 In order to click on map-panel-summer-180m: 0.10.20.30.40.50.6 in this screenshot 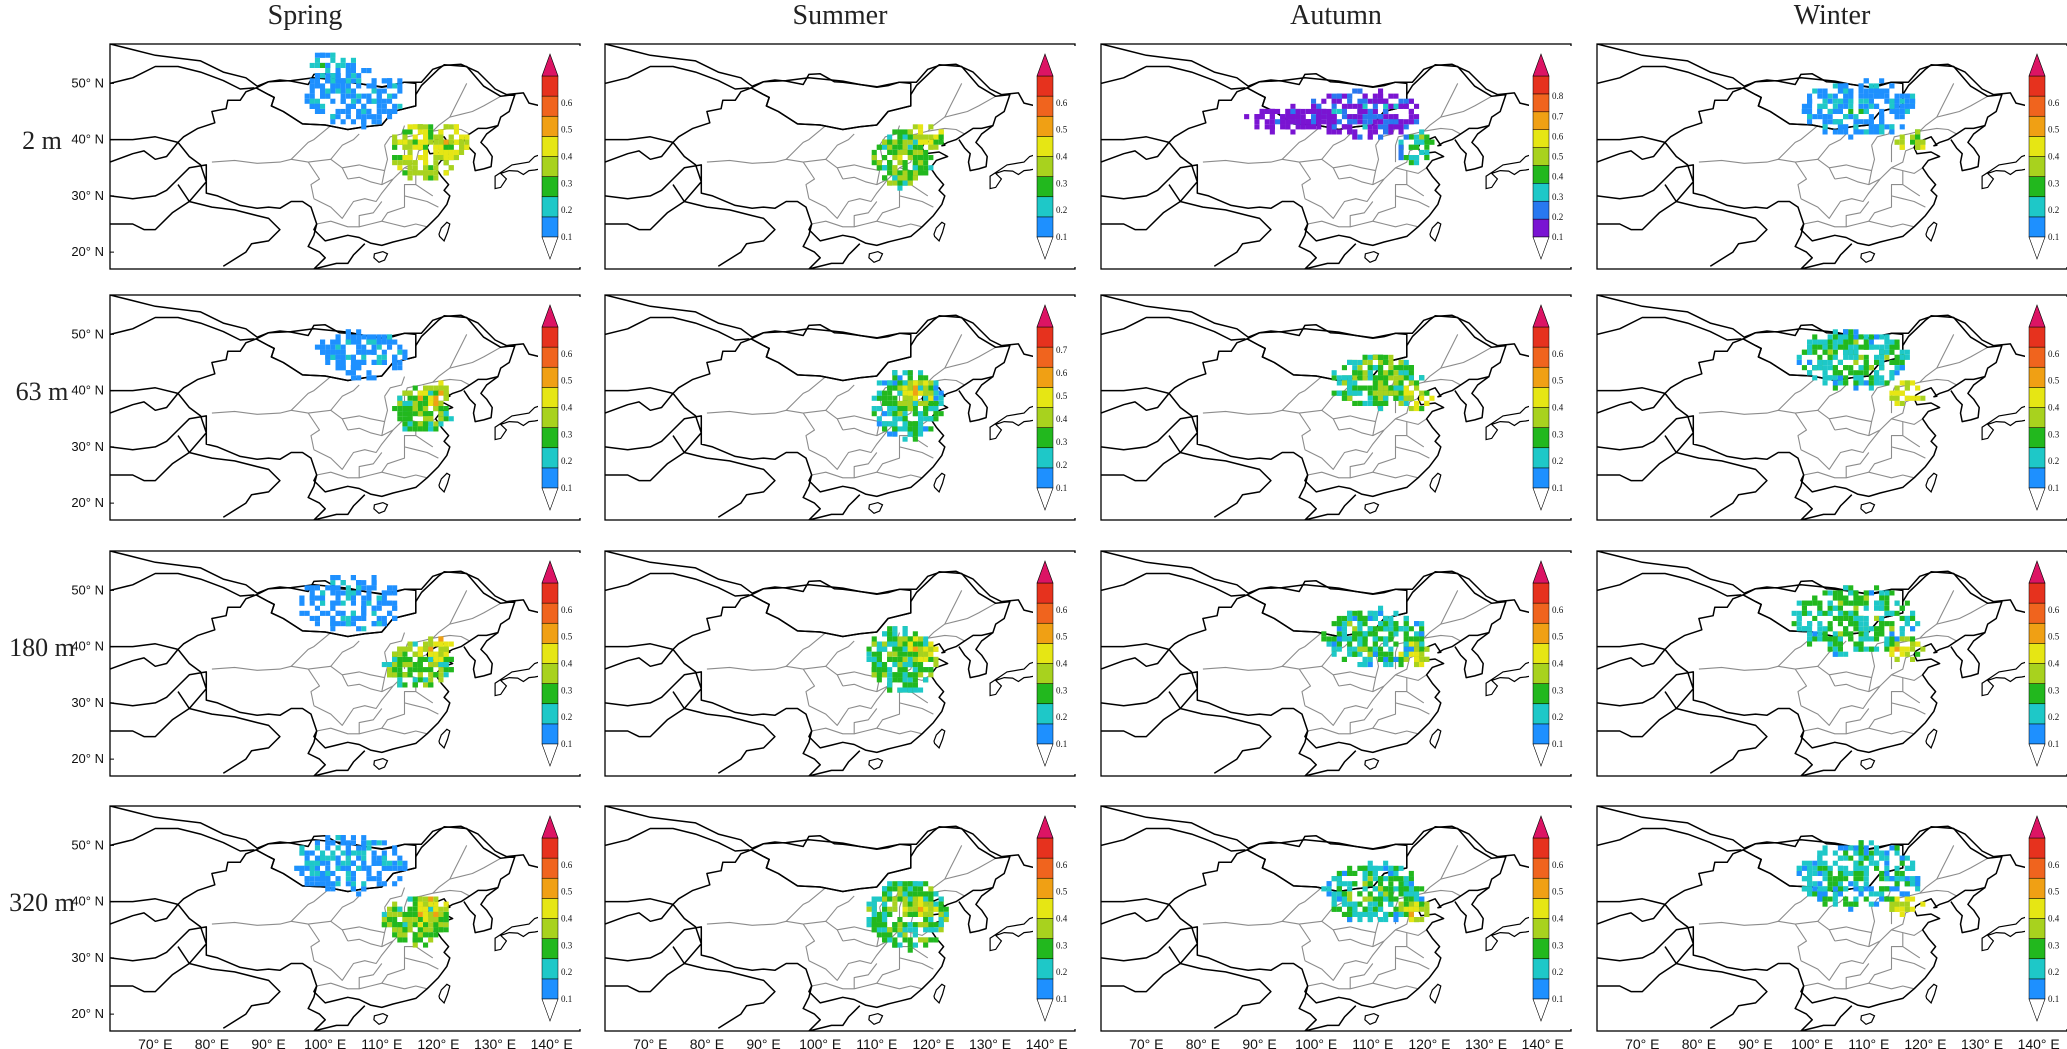, I will do `click(841, 663)`.